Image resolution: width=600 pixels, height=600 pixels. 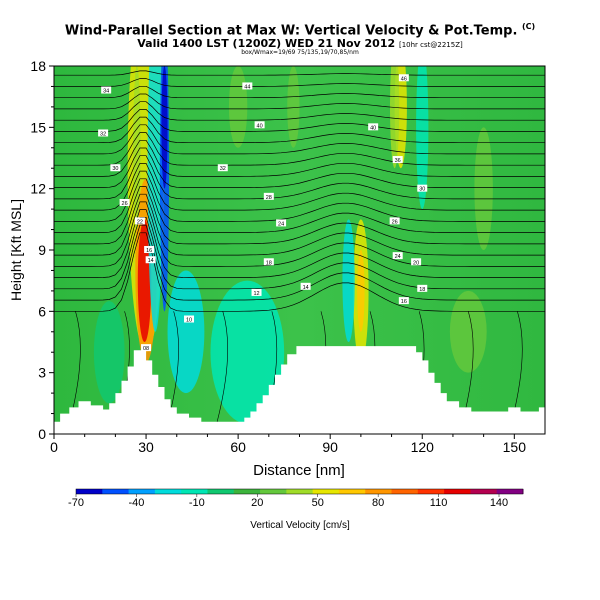 I want to click on colorbar-tick-label-6: 110, so click(x=439, y=503).